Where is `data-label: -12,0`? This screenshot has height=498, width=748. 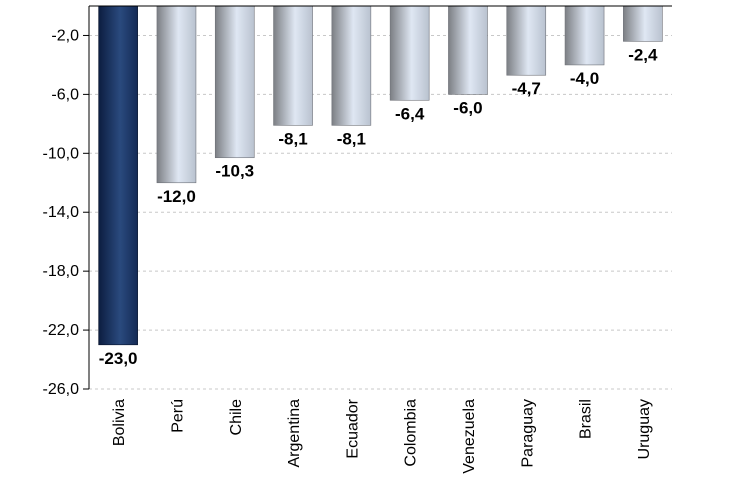 data-label: -12,0 is located at coordinates (176, 196).